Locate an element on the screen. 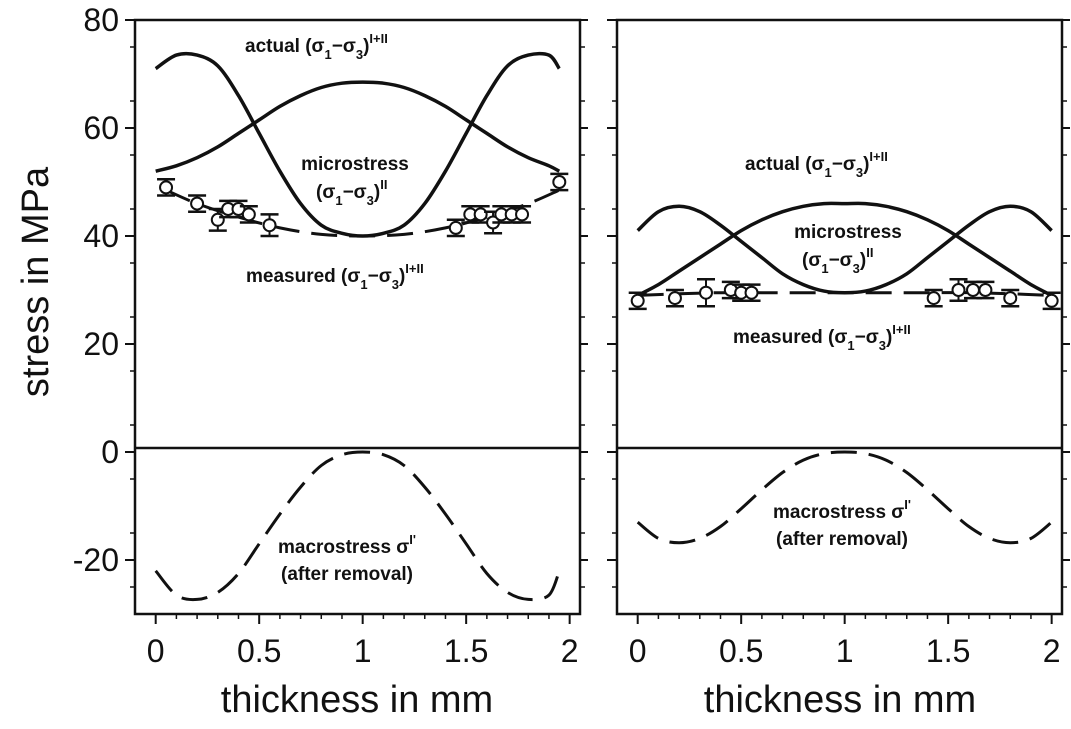 The image size is (1071, 729). annotation-actual-right: actual (σ1−σ3)I+II is located at coordinates (816, 164).